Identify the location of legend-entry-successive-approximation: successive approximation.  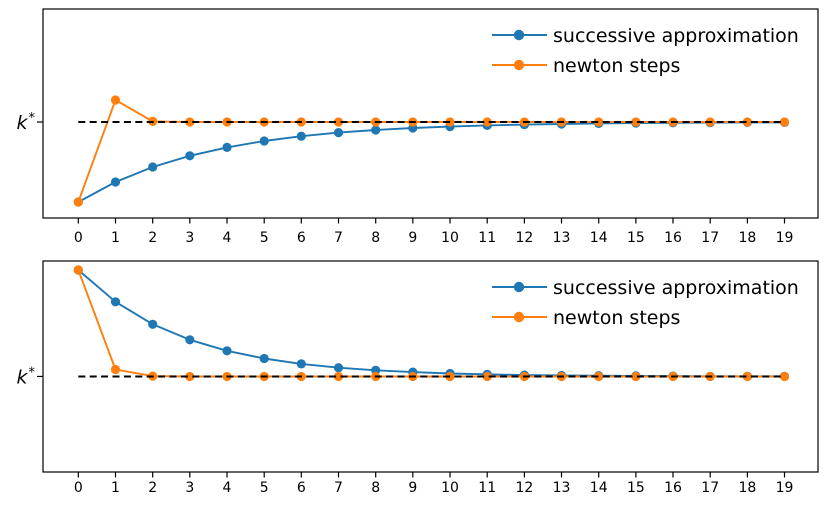
(645, 288).